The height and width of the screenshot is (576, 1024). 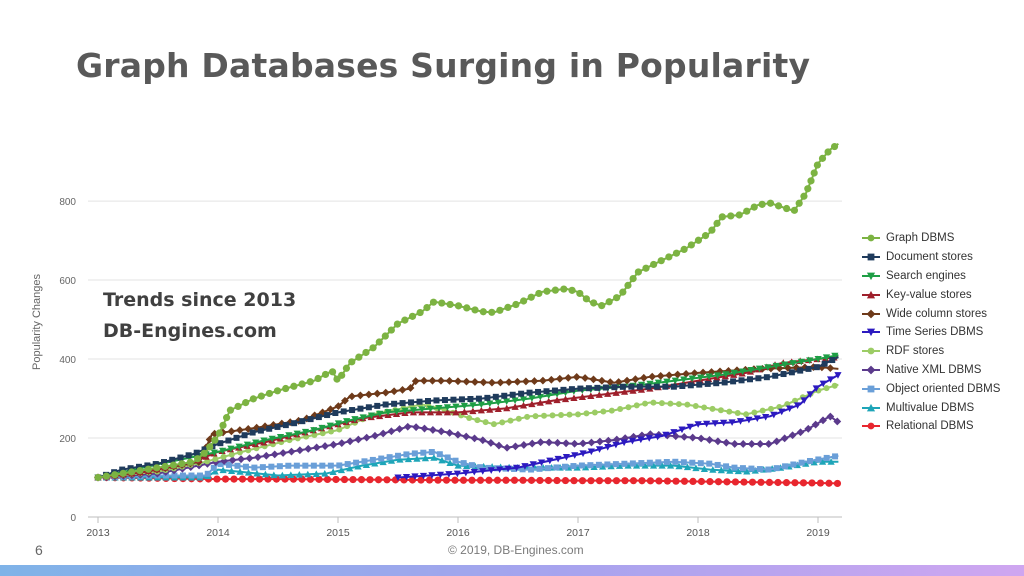 I want to click on legend-item-key-value-stores: Key-value stores, so click(x=931, y=294).